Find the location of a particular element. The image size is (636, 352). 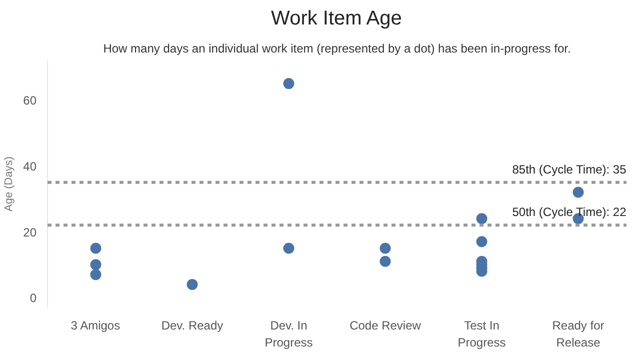

y-axis-title: Age (Days) is located at coordinates (9, 184).